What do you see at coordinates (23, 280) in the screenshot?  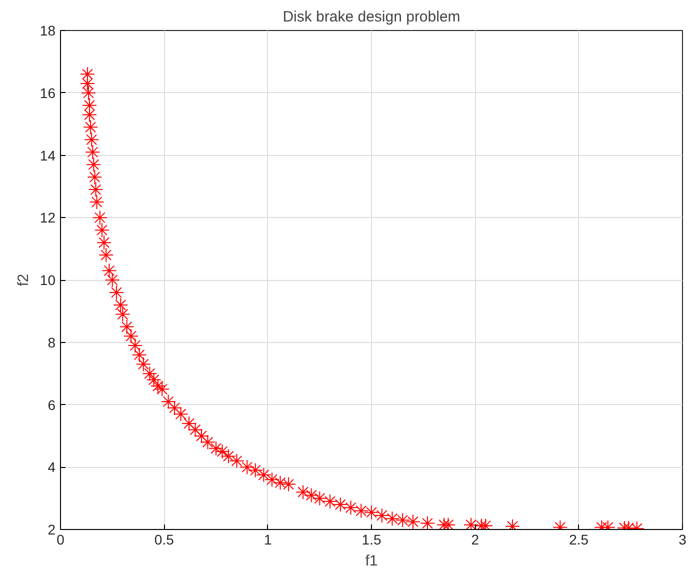 I see `y-axis-title: f2` at bounding box center [23, 280].